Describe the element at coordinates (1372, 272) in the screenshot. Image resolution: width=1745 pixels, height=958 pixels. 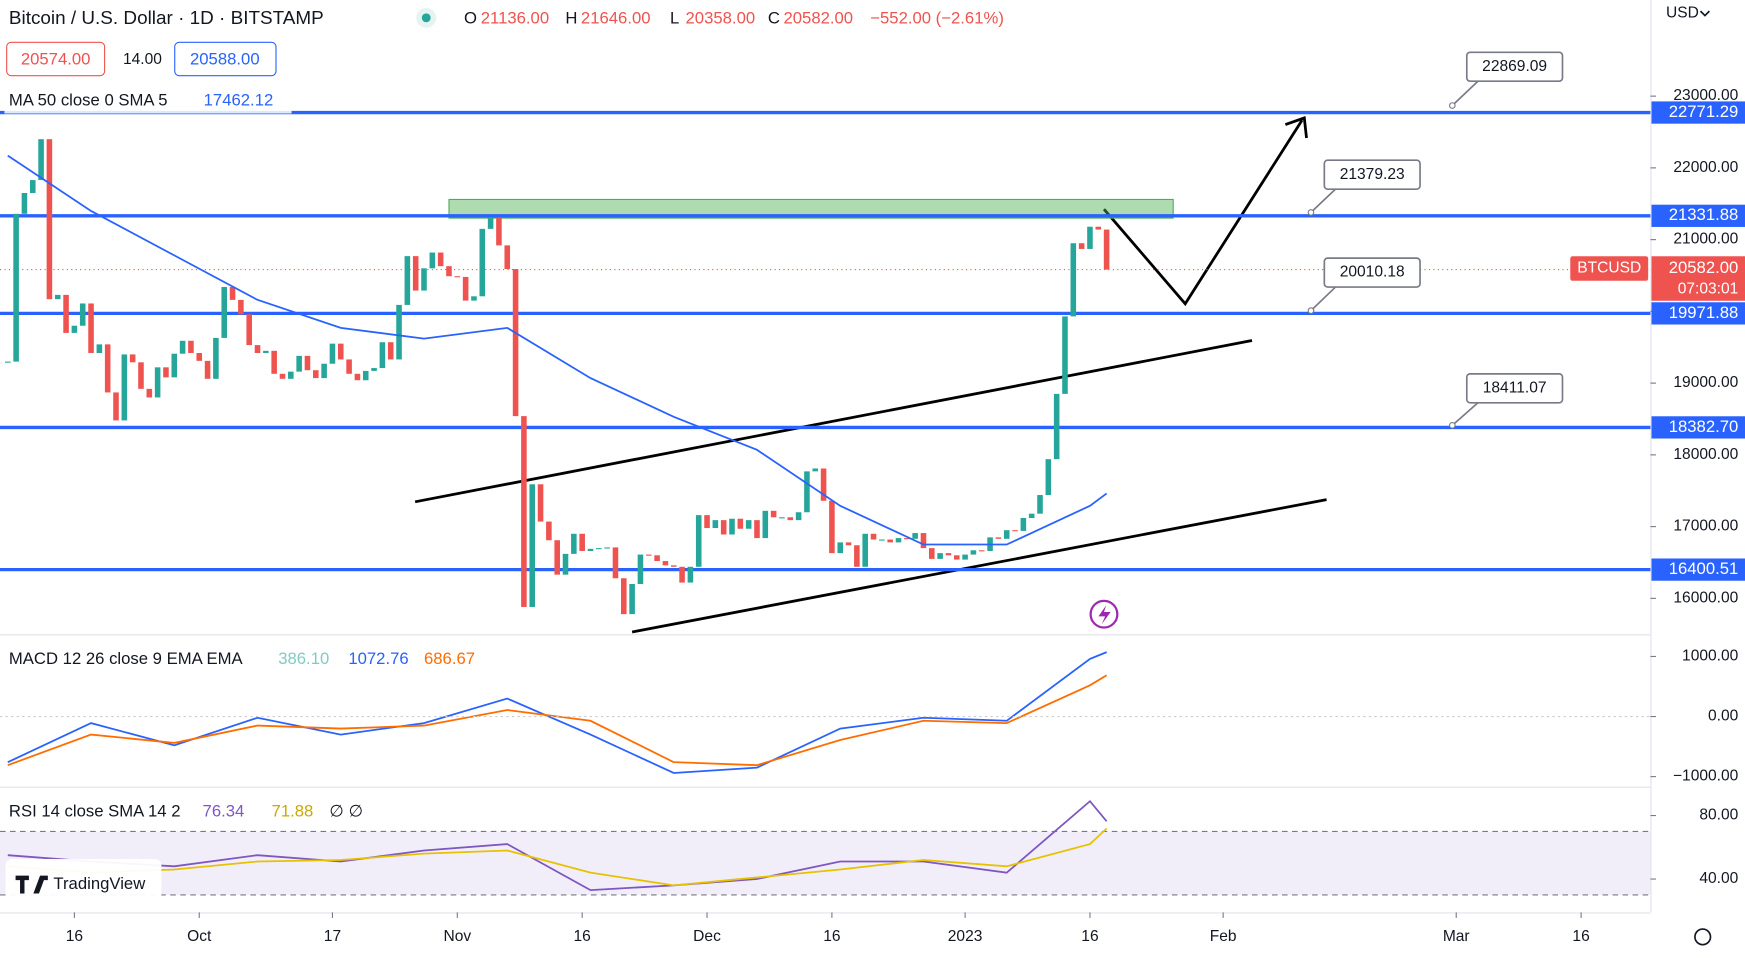
I see `callout-label: 20010.18` at that location.